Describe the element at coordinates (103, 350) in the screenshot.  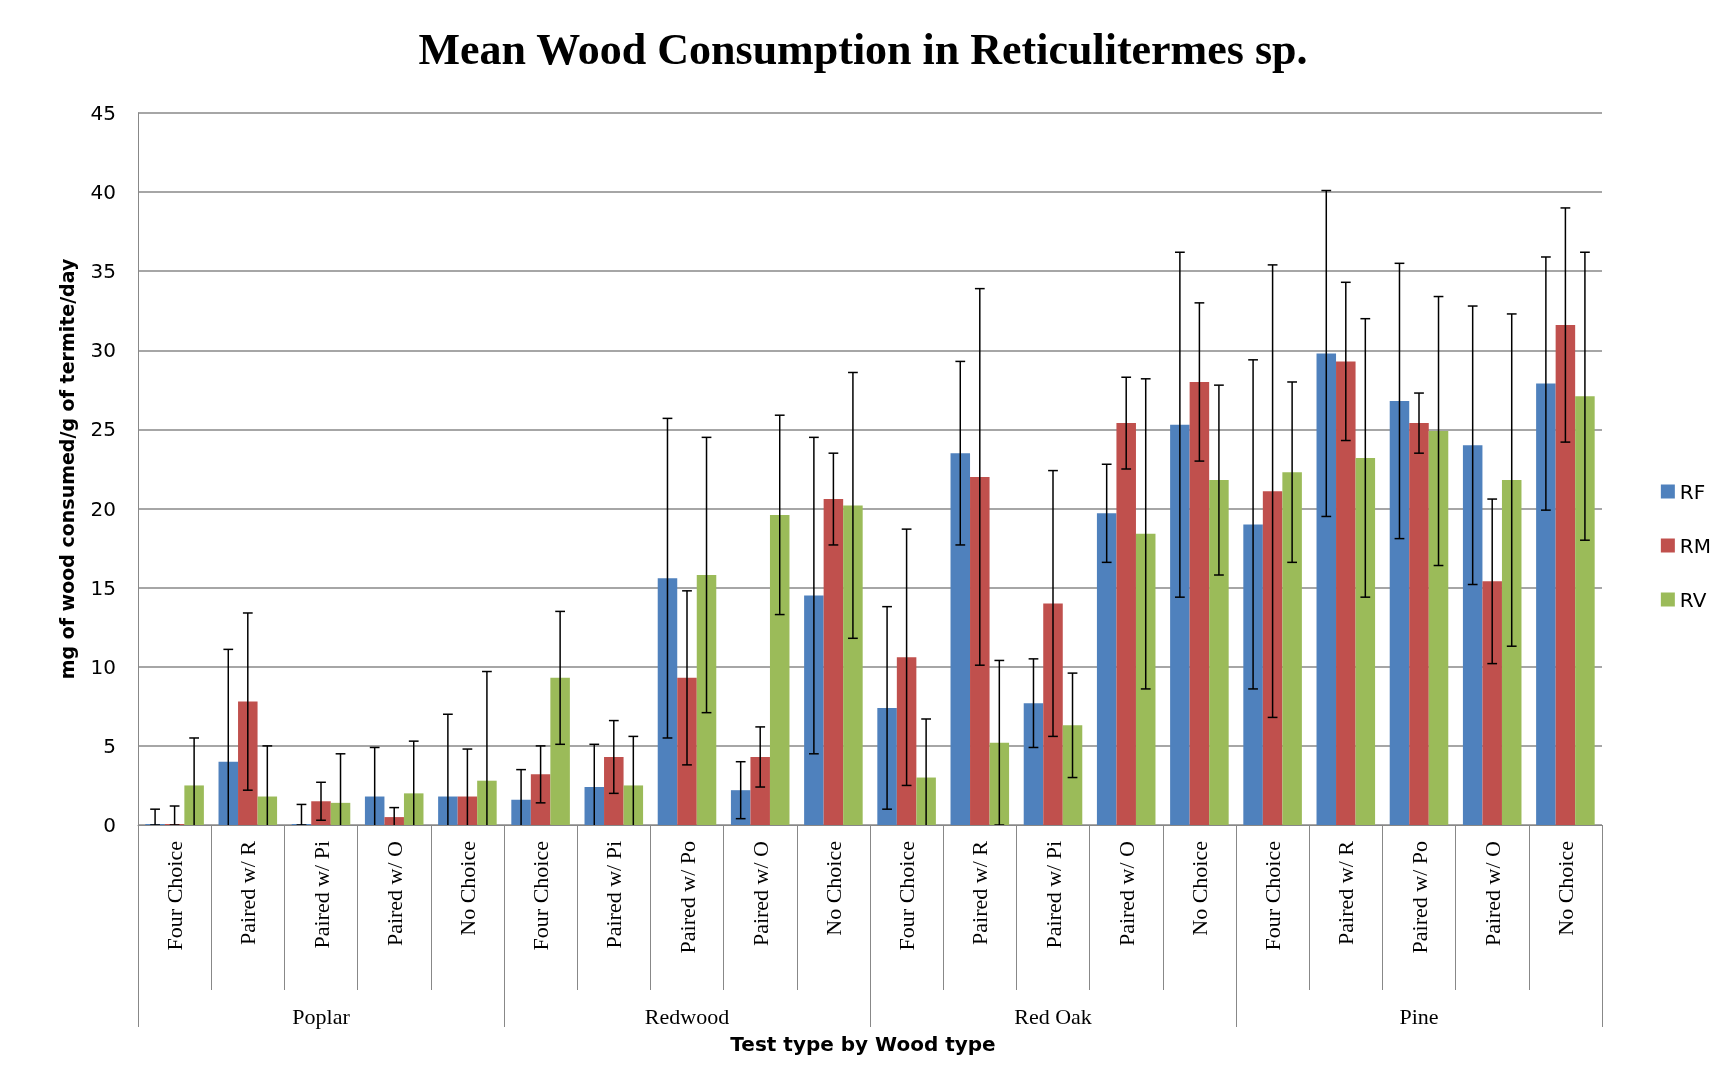
I see `y-tick-label: 30` at that location.